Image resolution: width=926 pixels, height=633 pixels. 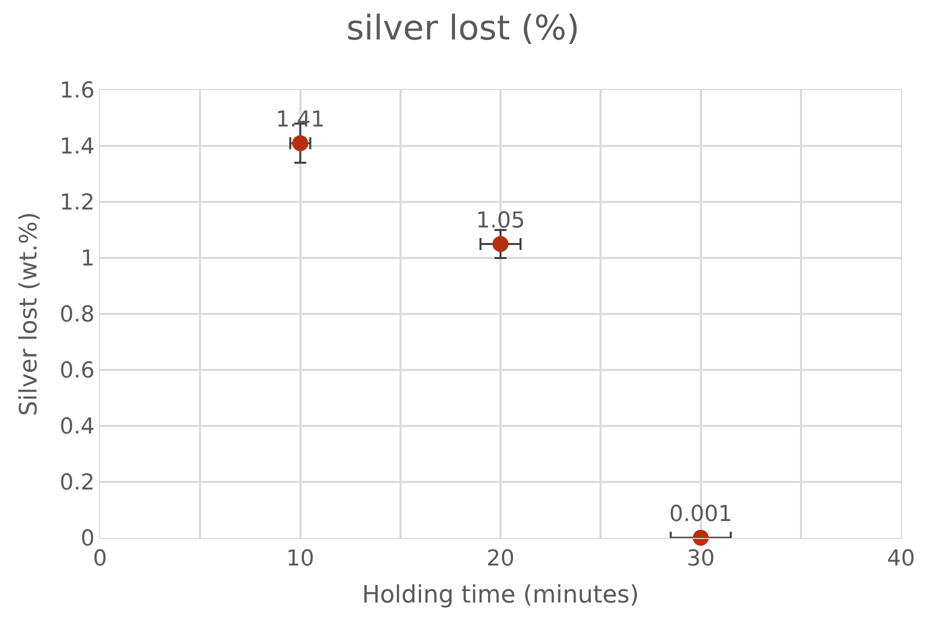 I want to click on y-tick-label: 0.6, so click(x=77, y=371).